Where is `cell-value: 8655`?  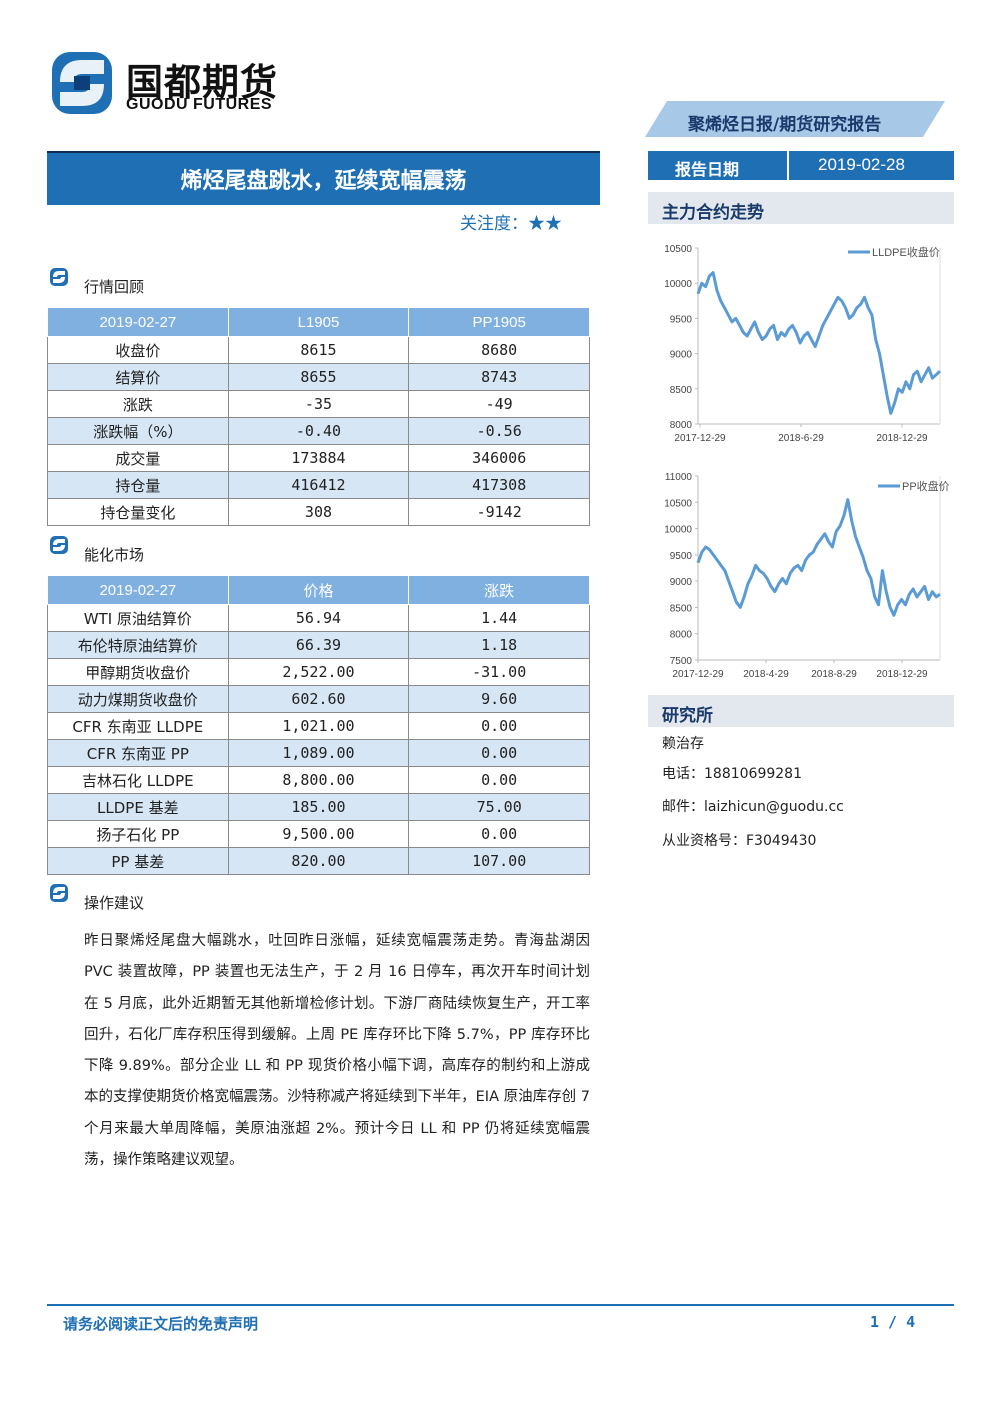
cell-value: 8655 is located at coordinates (318, 377).